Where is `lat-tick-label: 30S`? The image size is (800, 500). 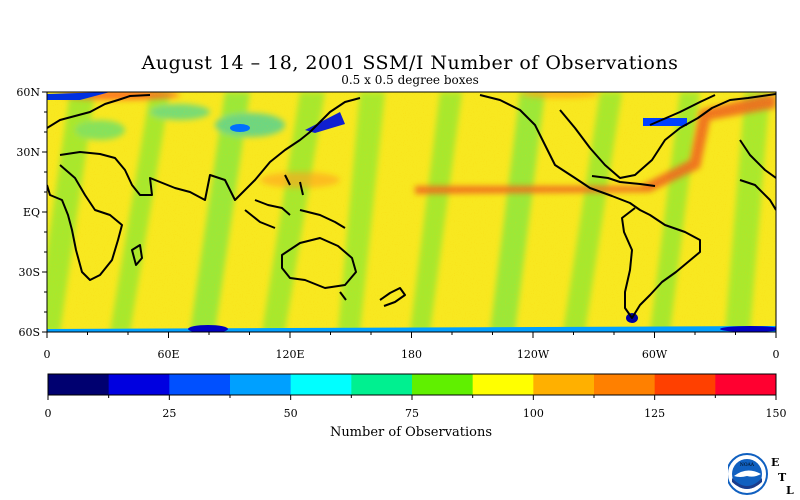 lat-tick-label: 30S is located at coordinates (29, 272).